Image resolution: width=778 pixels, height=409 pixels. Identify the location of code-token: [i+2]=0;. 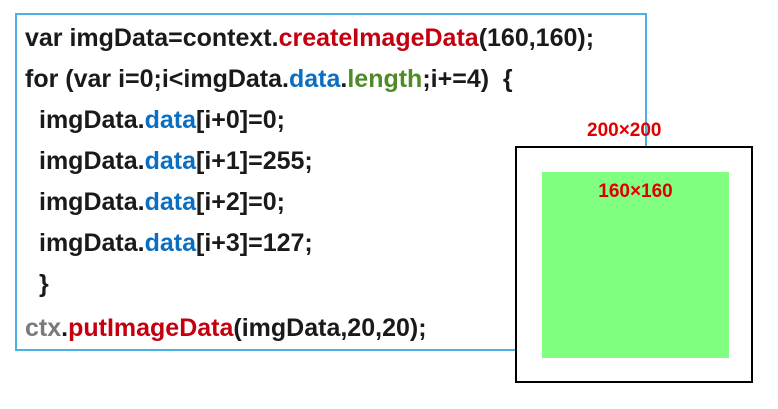
(240, 202).